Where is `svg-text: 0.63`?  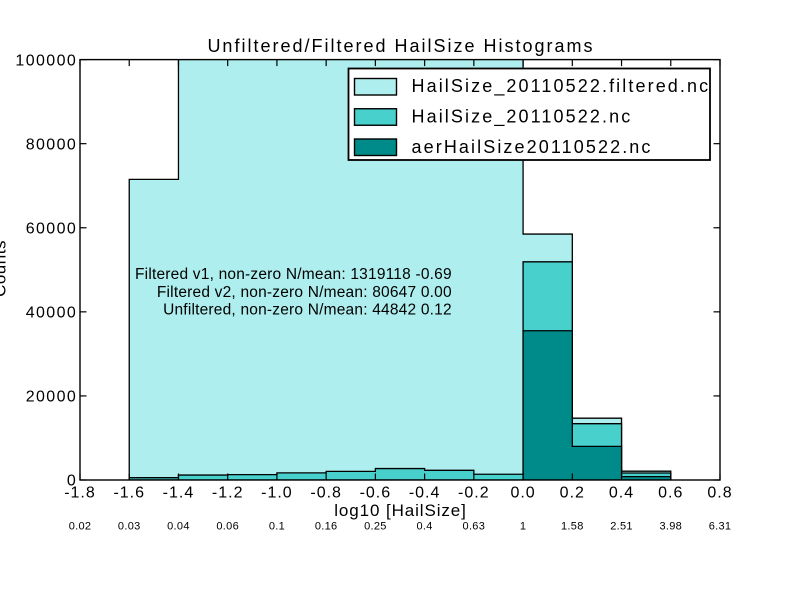
svg-text: 0.63 is located at coordinates (474, 527).